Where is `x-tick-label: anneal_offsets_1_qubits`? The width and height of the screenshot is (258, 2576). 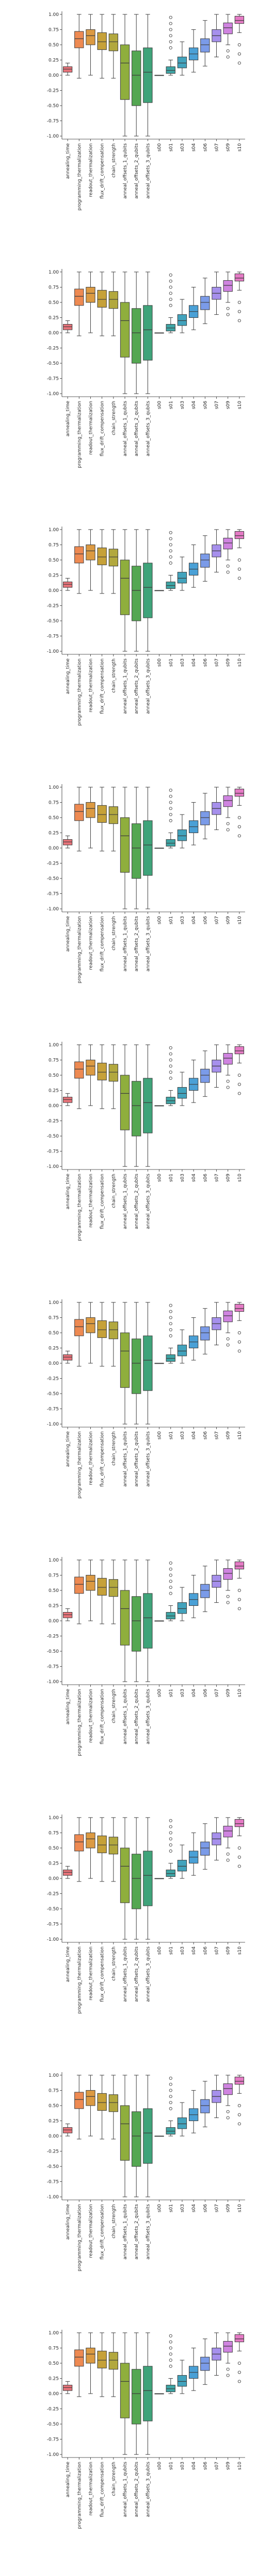 x-tick-label: anneal_offsets_1_qubits is located at coordinates (125, 1201).